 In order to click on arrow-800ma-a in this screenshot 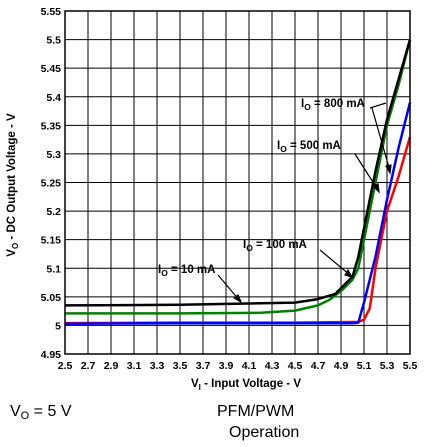, I will do `click(381, 139)`.